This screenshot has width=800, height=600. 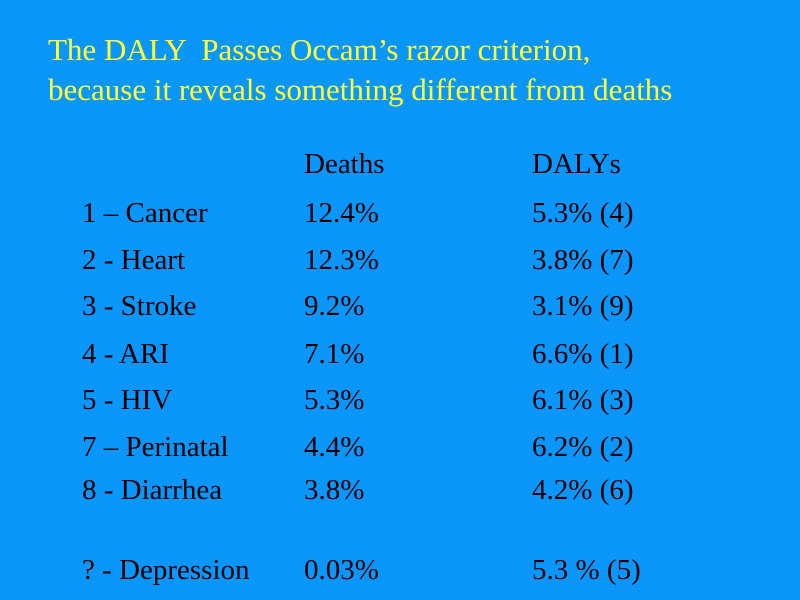 What do you see at coordinates (344, 164) in the screenshot?
I see `column-header-deaths: Deaths` at bounding box center [344, 164].